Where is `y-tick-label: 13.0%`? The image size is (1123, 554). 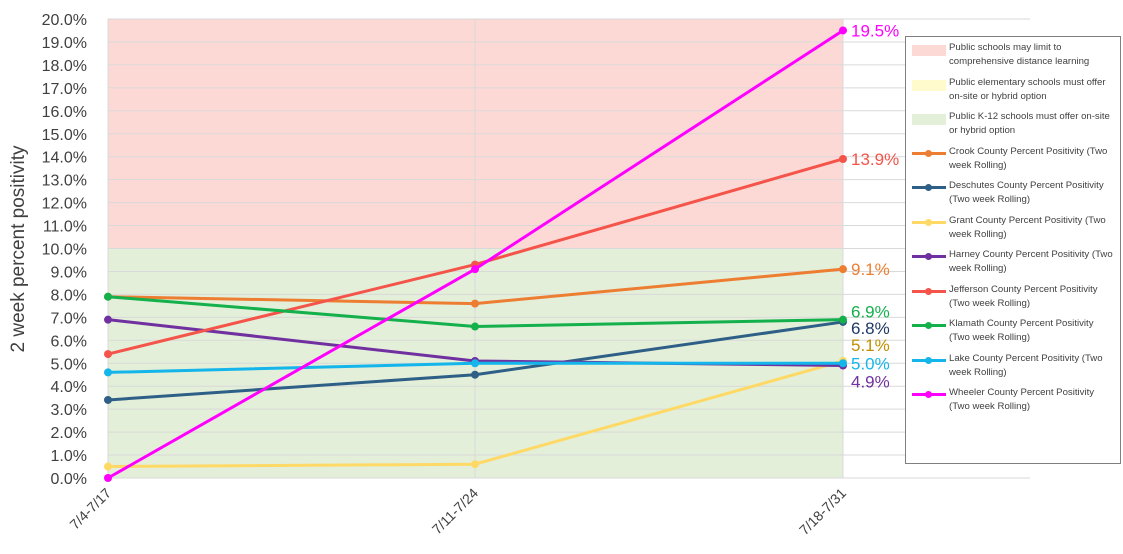
y-tick-label: 13.0% is located at coordinates (64, 181).